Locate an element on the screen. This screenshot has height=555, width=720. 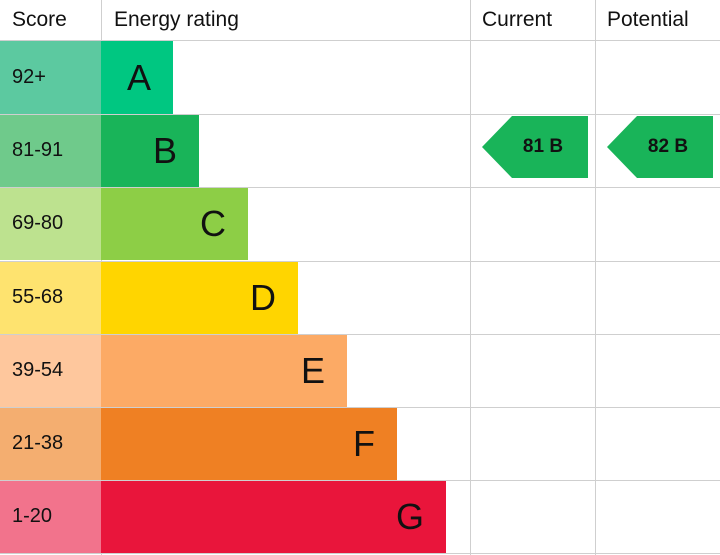
current-label: 81 B is located at coordinates (543, 146).